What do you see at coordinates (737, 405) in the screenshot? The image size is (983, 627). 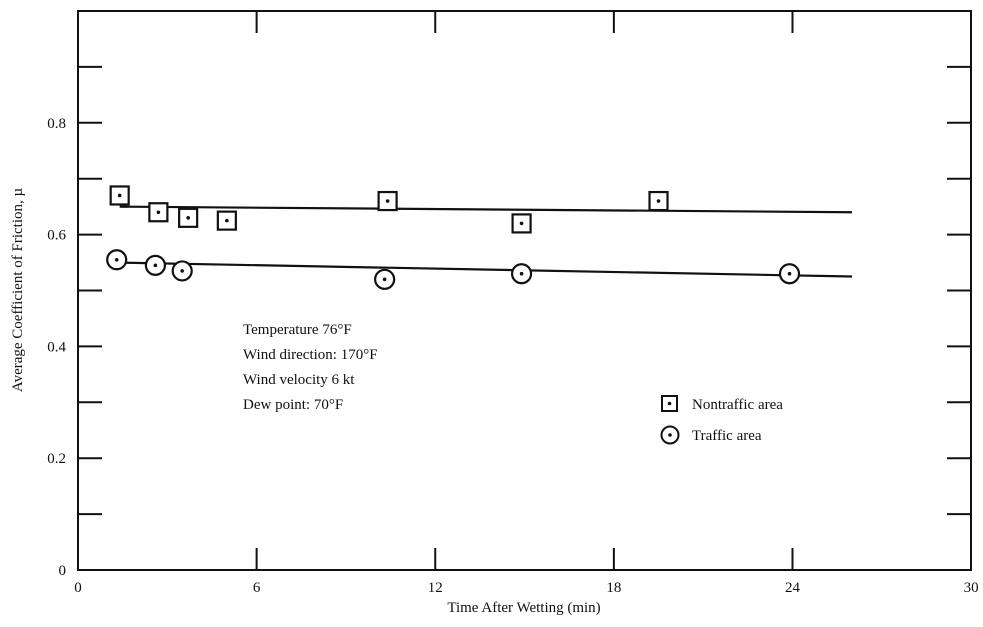 I see `legend-label-nontraffic: Nontraffic area` at bounding box center [737, 405].